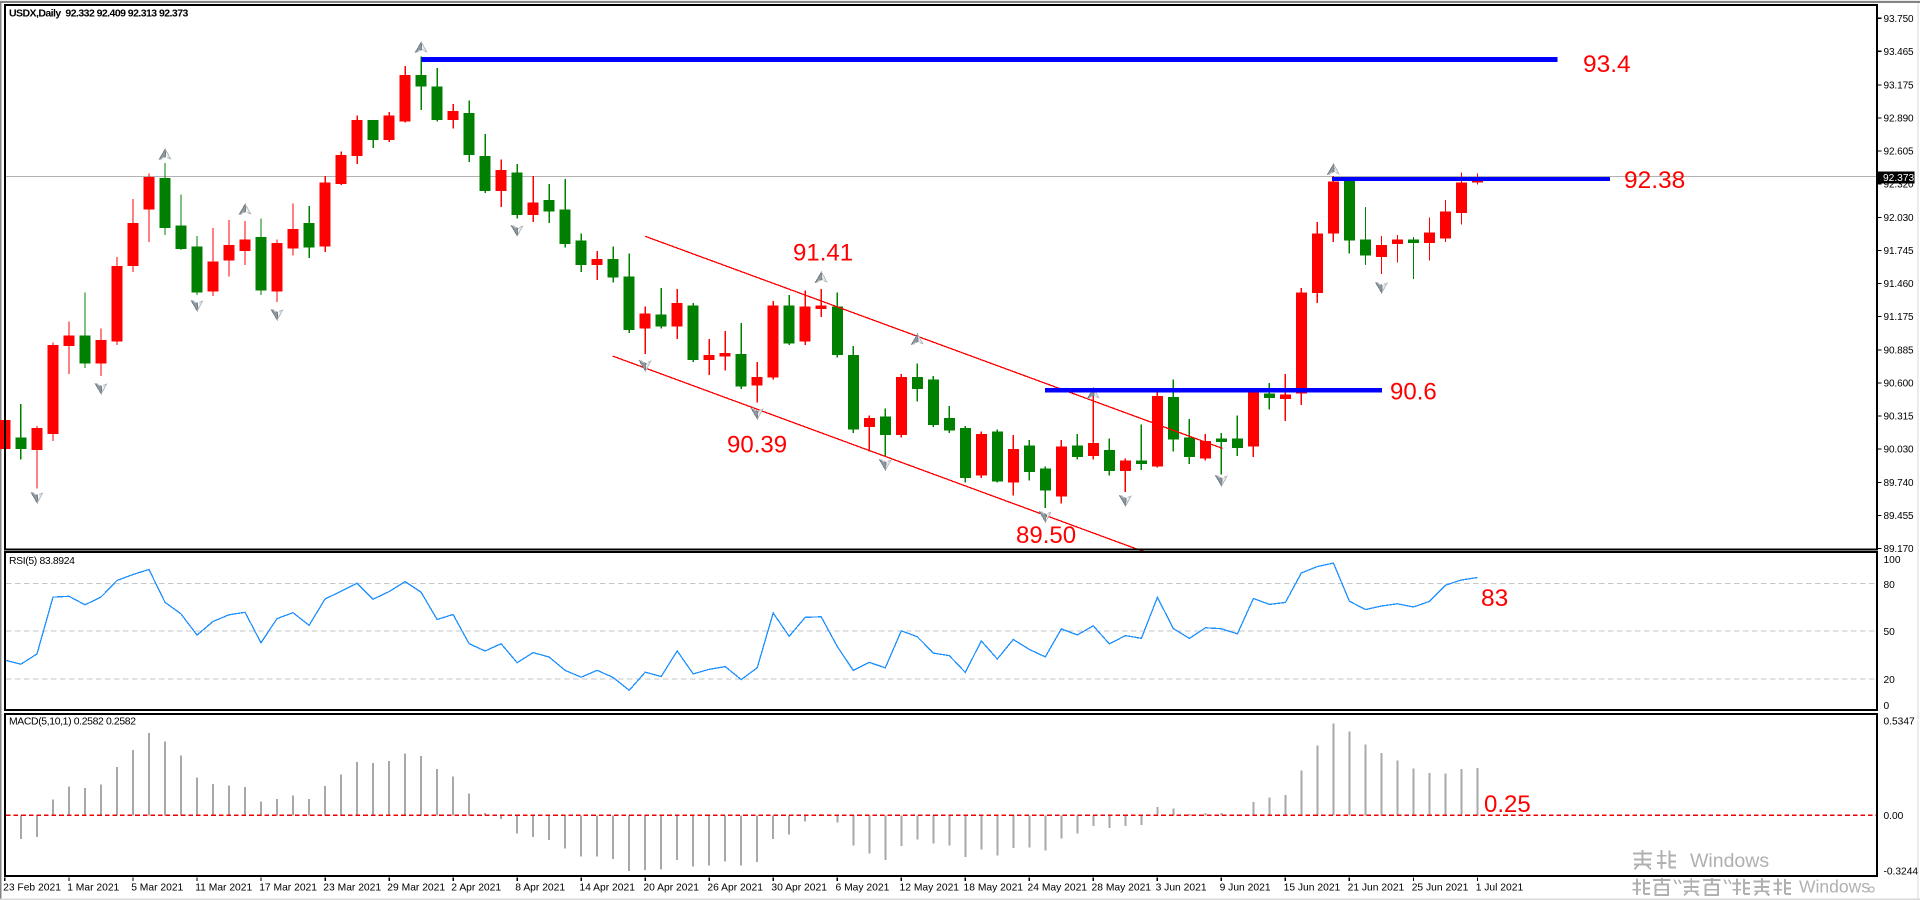  I want to click on svg-text: 3 Jun 2021, so click(1181, 888).